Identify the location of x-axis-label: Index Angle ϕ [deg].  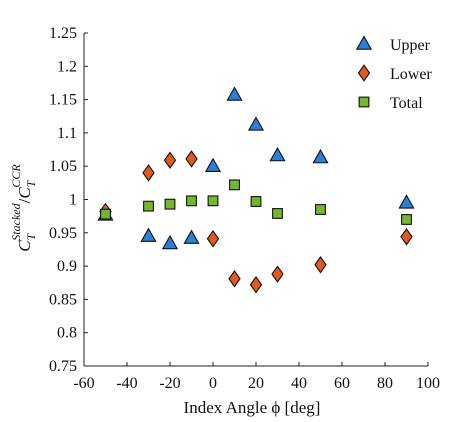
(252, 407).